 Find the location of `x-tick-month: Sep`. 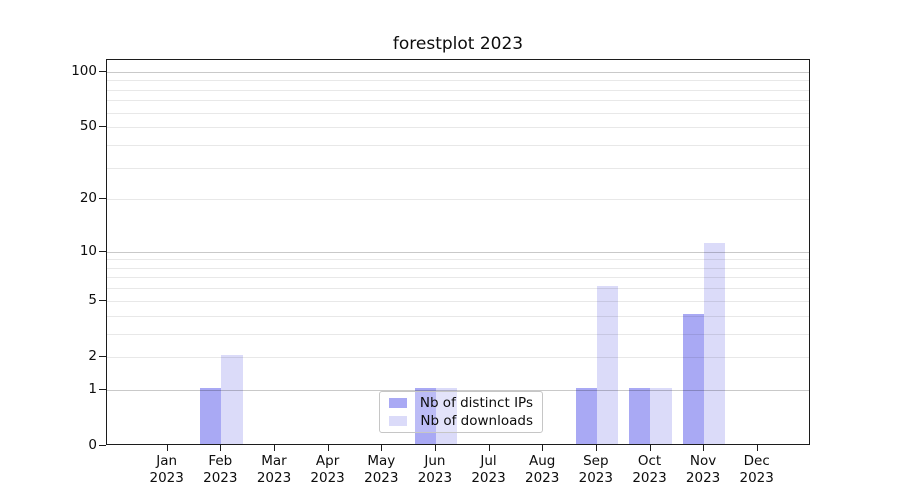

x-tick-month: Sep is located at coordinates (596, 461).